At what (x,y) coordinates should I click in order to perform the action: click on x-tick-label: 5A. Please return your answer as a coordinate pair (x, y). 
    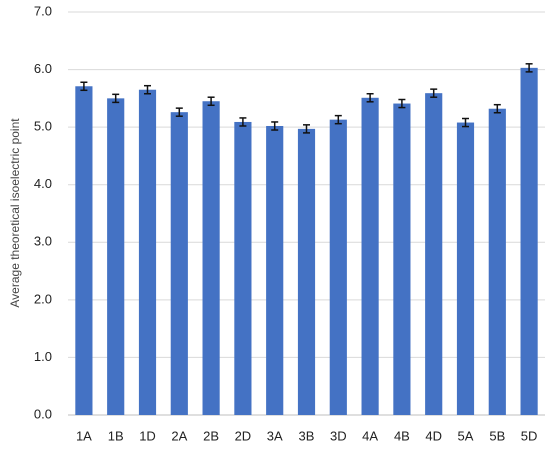
    Looking at the image, I should click on (466, 435).